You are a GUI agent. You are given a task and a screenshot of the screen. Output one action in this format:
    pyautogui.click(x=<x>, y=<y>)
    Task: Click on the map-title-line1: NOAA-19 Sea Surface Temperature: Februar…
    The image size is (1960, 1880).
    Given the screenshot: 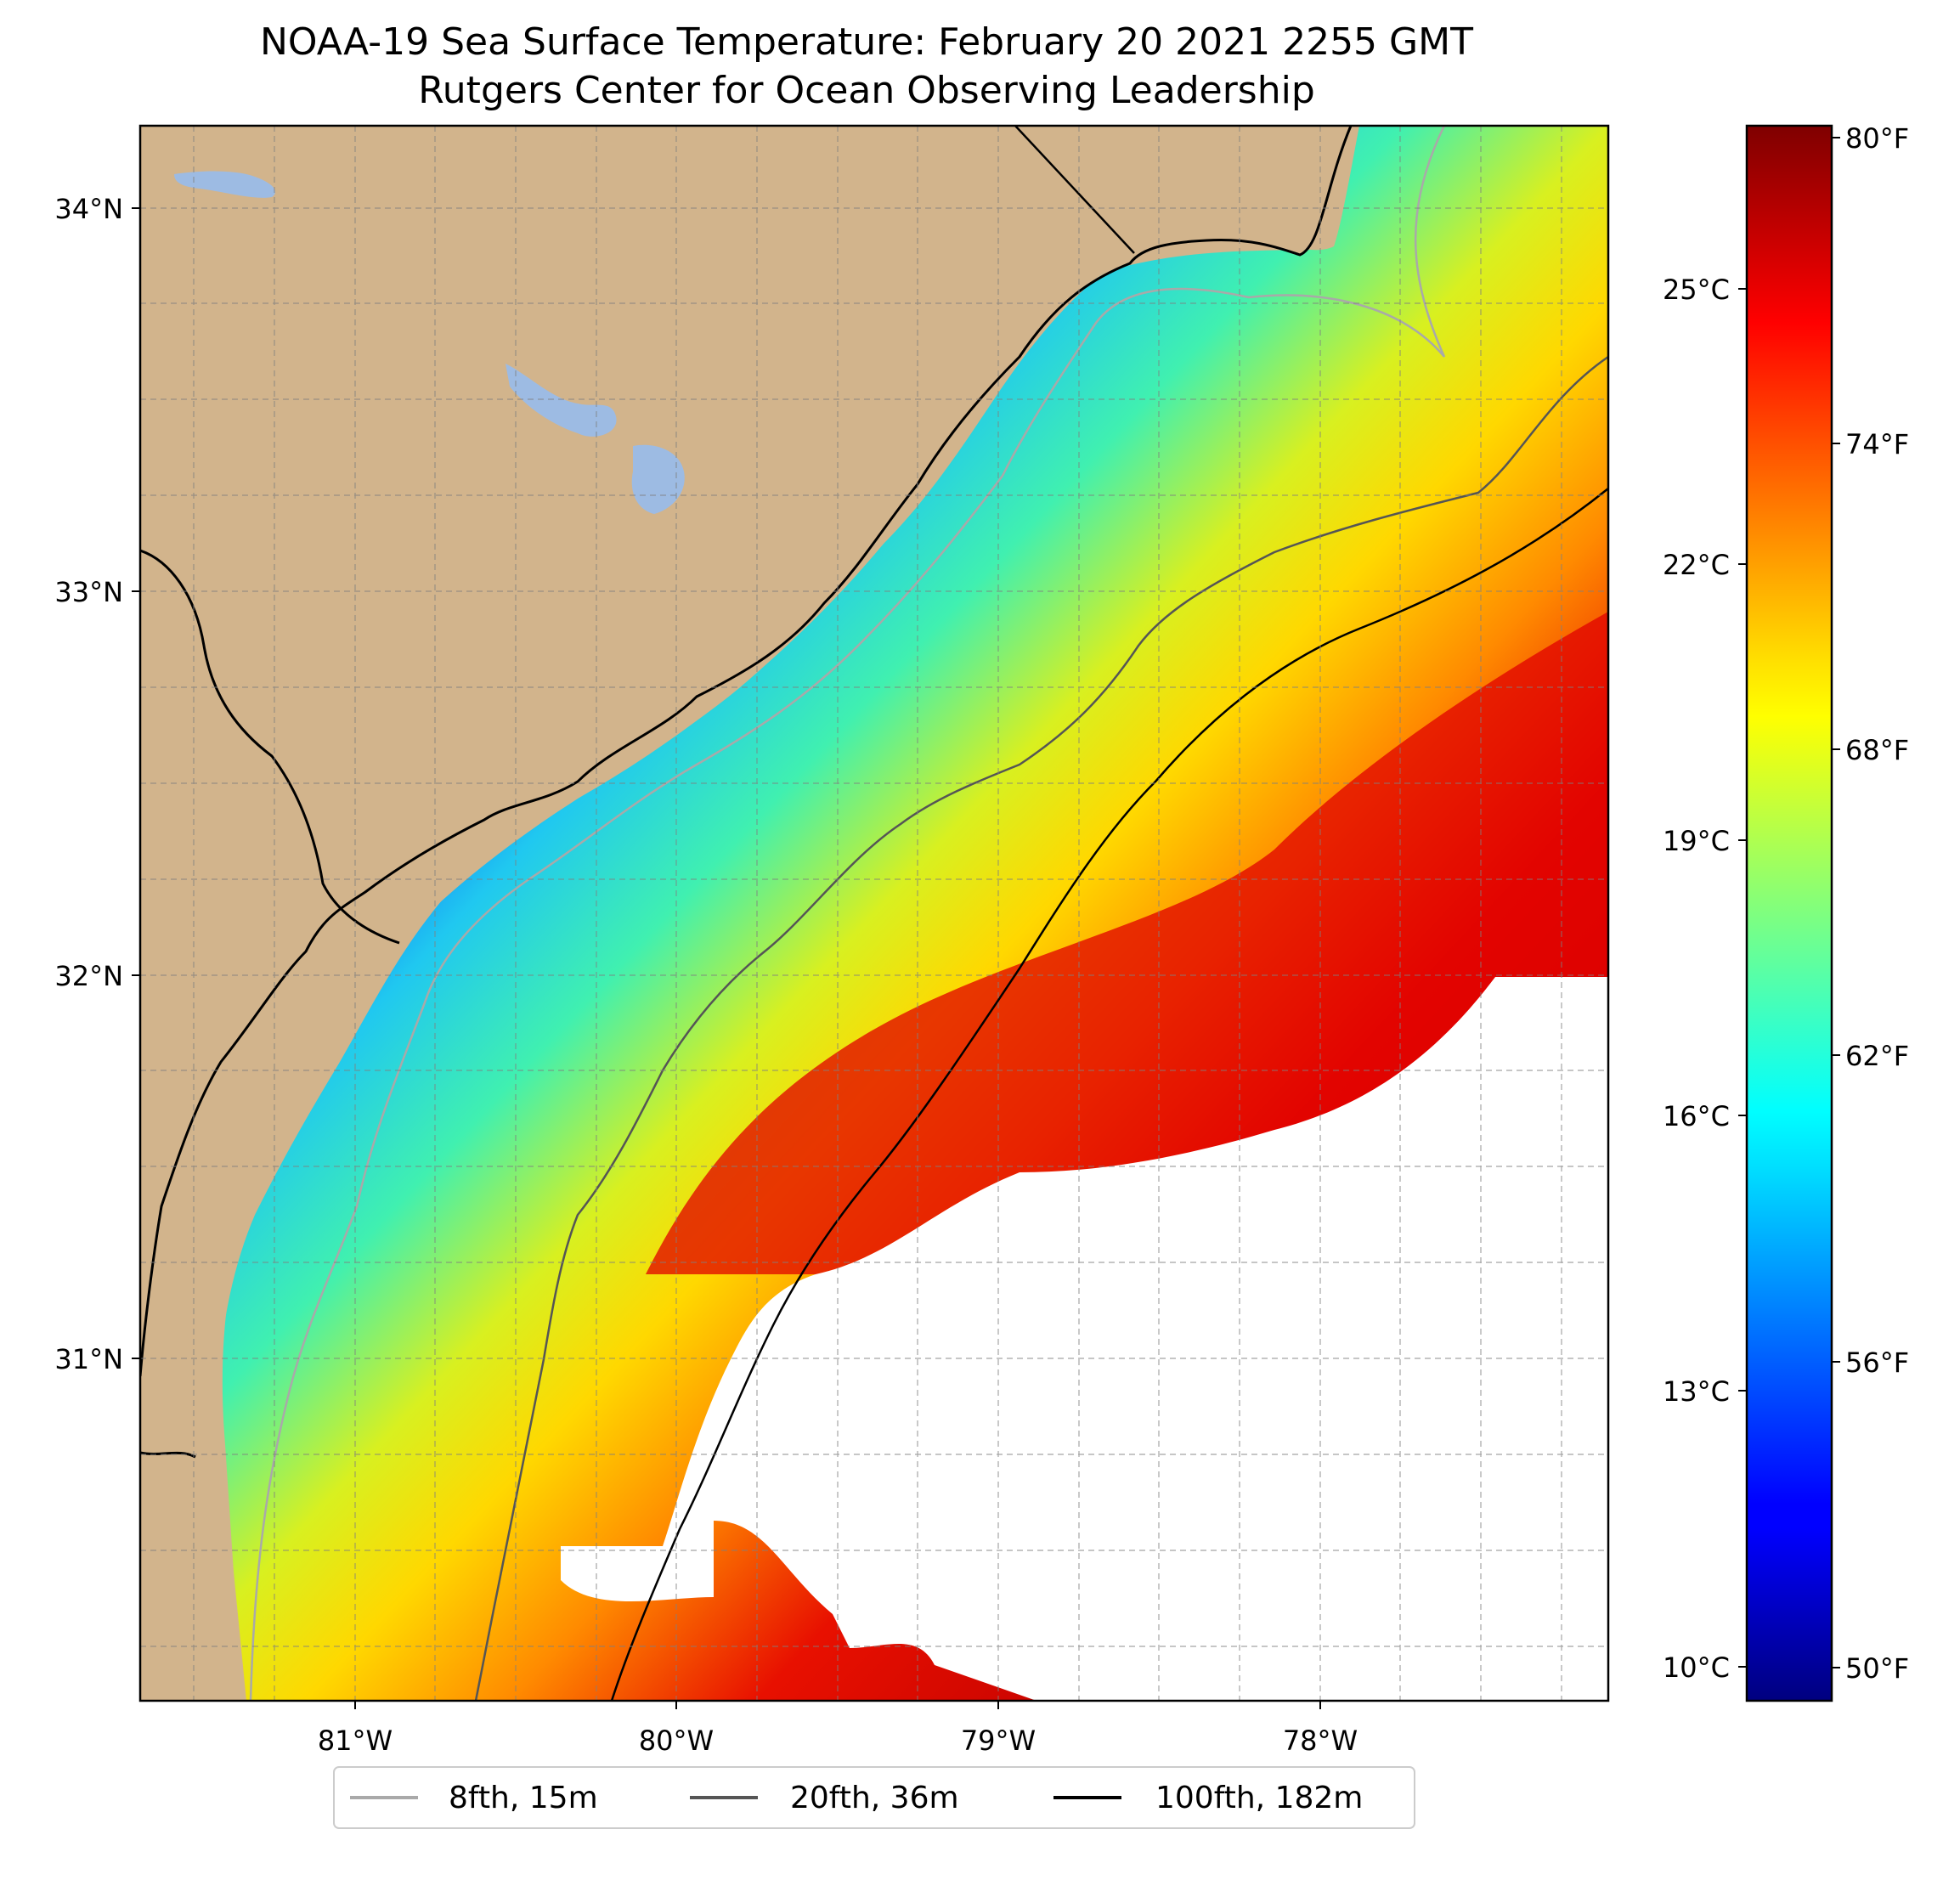 What is the action you would take?
    pyautogui.click(x=867, y=42)
    